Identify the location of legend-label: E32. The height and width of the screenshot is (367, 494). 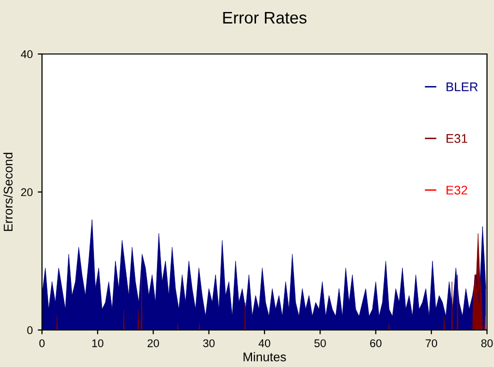
(457, 190).